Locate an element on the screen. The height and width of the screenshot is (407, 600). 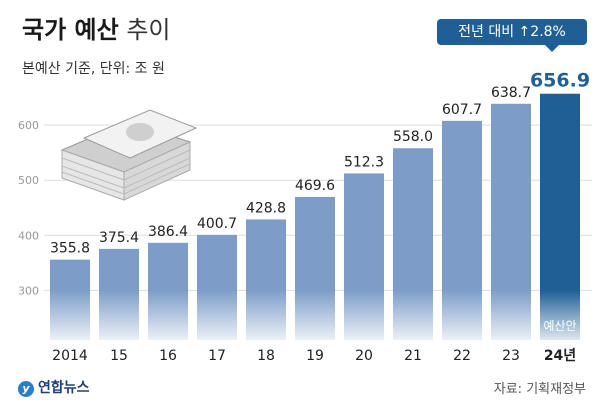
bar-value-label: 375.4 is located at coordinates (119, 238).